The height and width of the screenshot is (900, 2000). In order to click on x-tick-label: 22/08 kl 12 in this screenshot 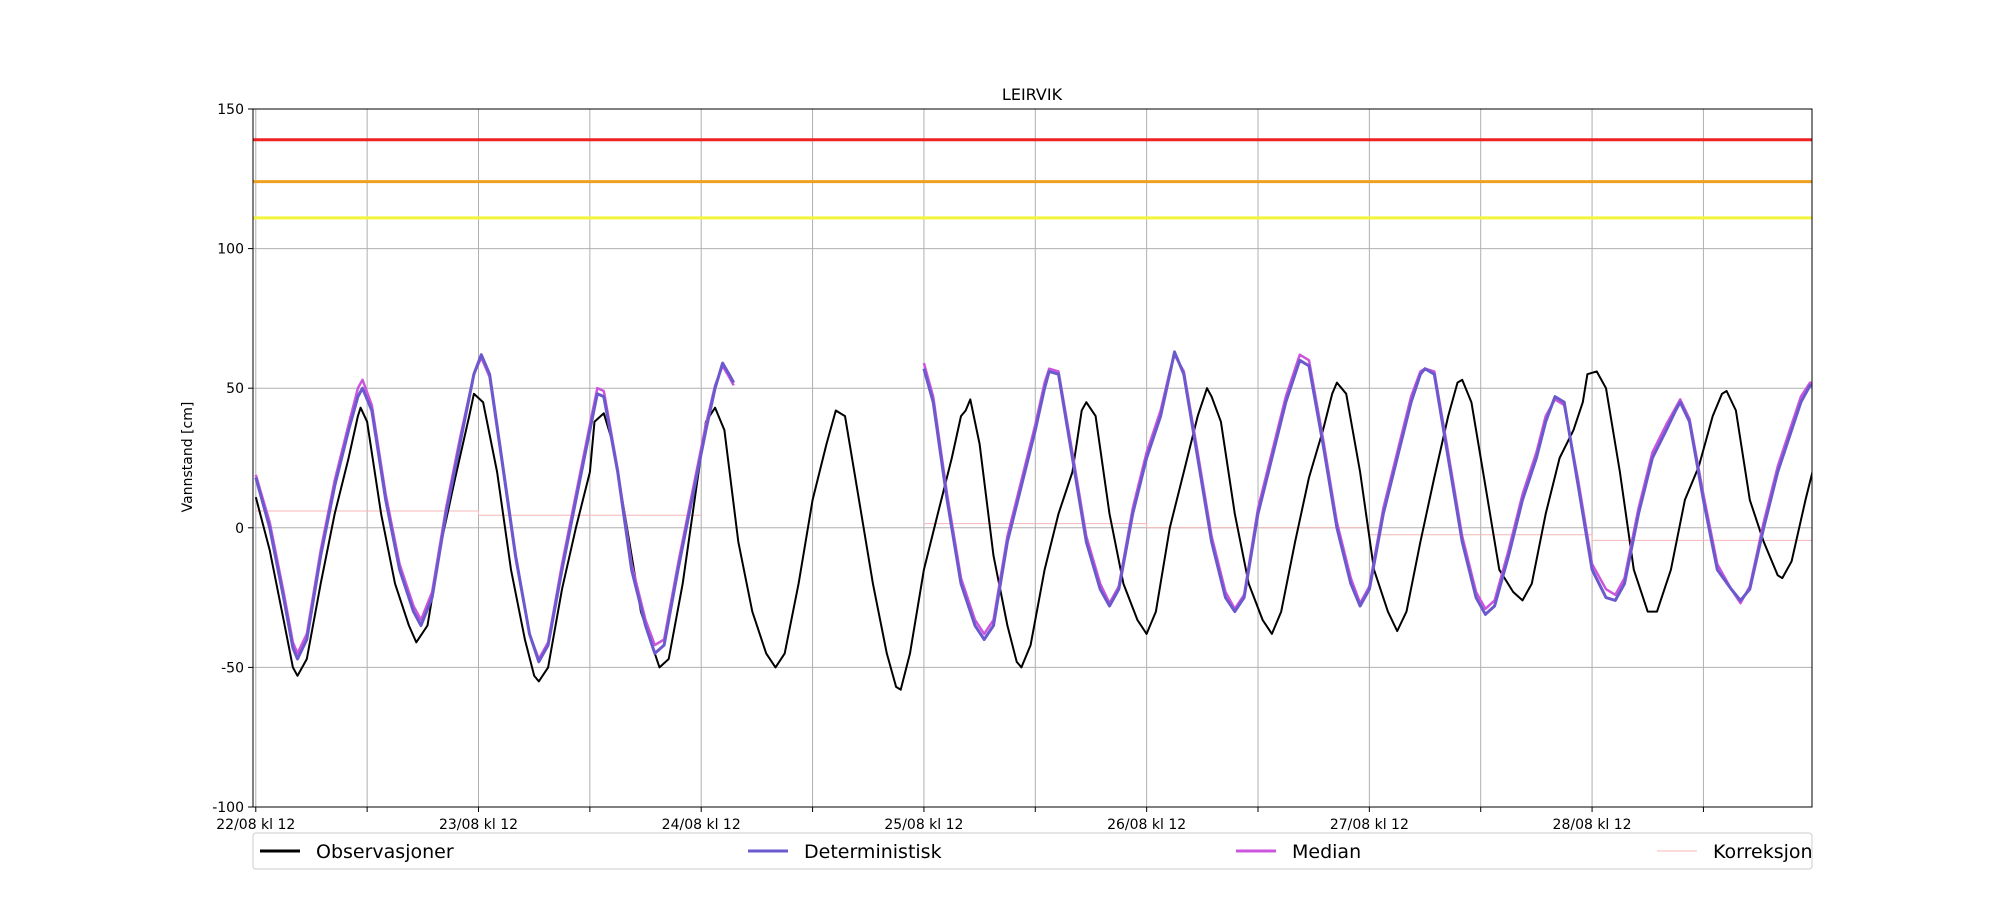, I will do `click(255, 825)`.